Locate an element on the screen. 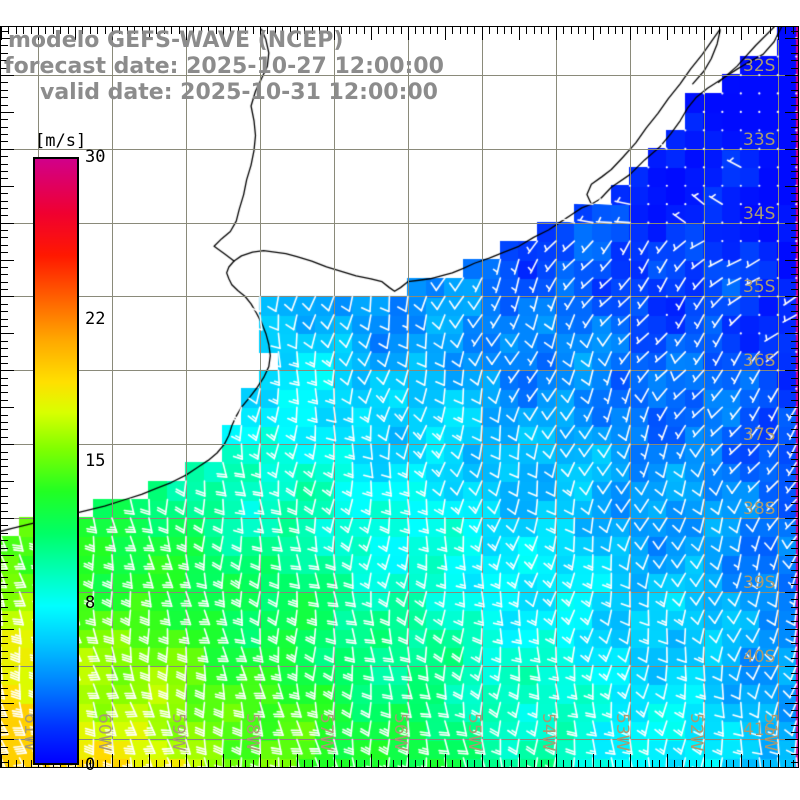 This screenshot has height=800, width=800. lon-label-52w: 52W is located at coordinates (695, 732).